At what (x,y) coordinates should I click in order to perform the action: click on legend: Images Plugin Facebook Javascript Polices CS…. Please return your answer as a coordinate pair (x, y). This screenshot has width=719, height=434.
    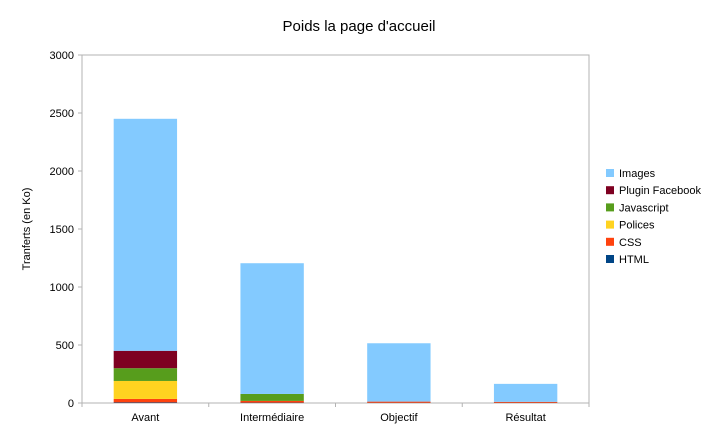
    Looking at the image, I should click on (653, 217).